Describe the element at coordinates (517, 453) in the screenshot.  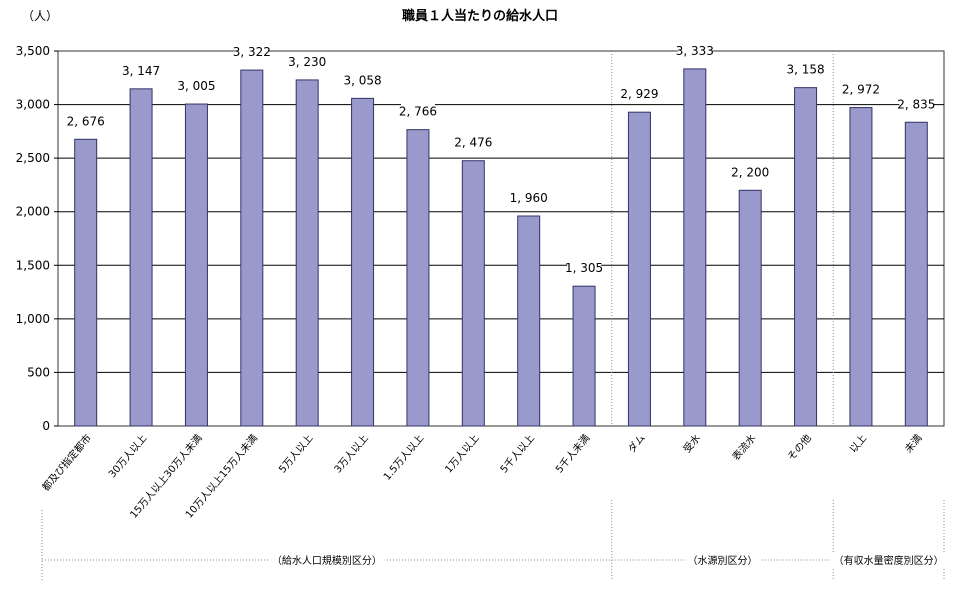
I see `category-label: 5千人以上` at that location.